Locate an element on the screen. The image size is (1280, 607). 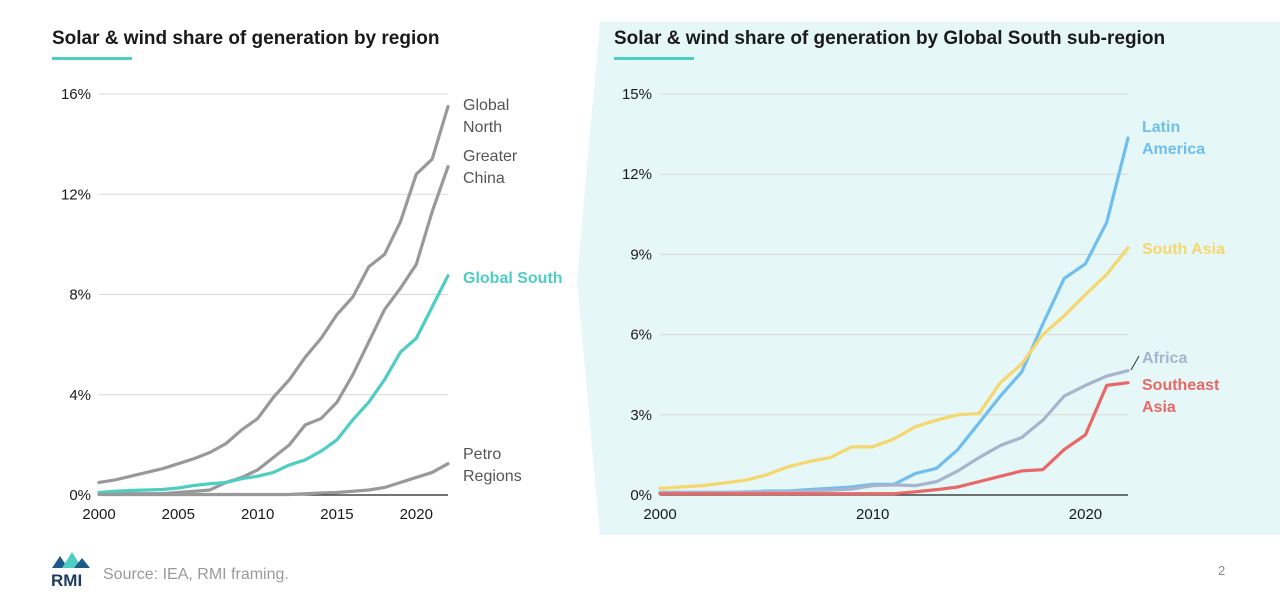
series-label-global-north: Global is located at coordinates (486, 105).